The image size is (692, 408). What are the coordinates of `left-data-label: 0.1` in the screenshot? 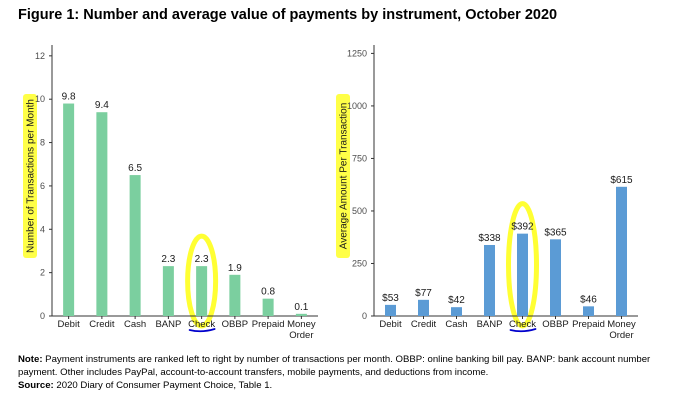 It's located at (301, 307).